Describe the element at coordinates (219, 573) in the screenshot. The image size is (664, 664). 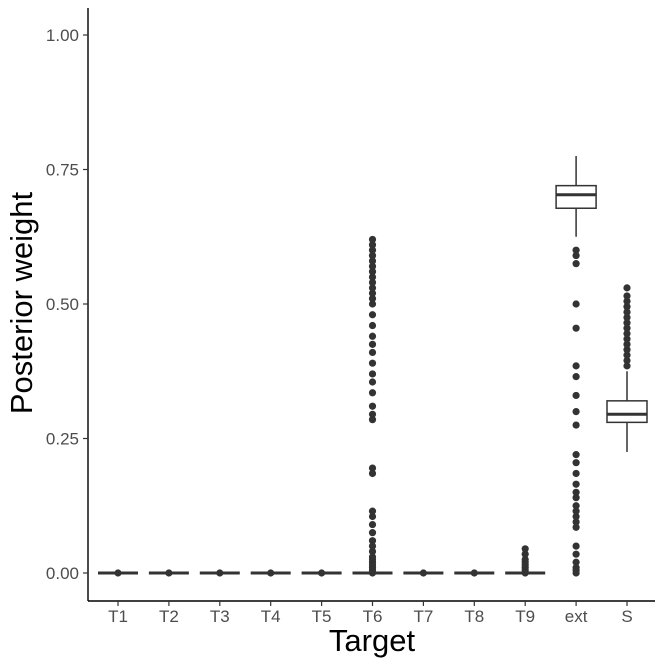
I see `box-T3` at that location.